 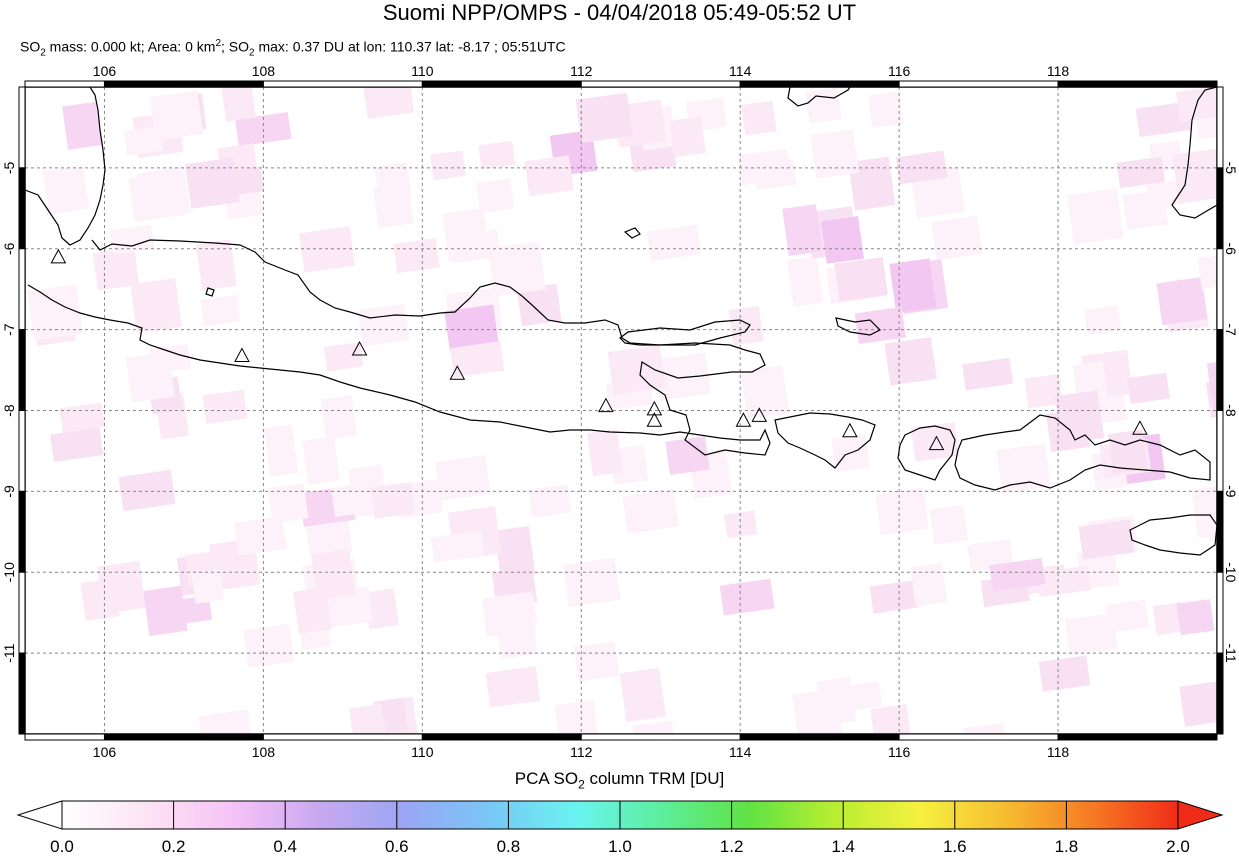 I want to click on colorbar-label: 0.0, so click(x=62, y=847).